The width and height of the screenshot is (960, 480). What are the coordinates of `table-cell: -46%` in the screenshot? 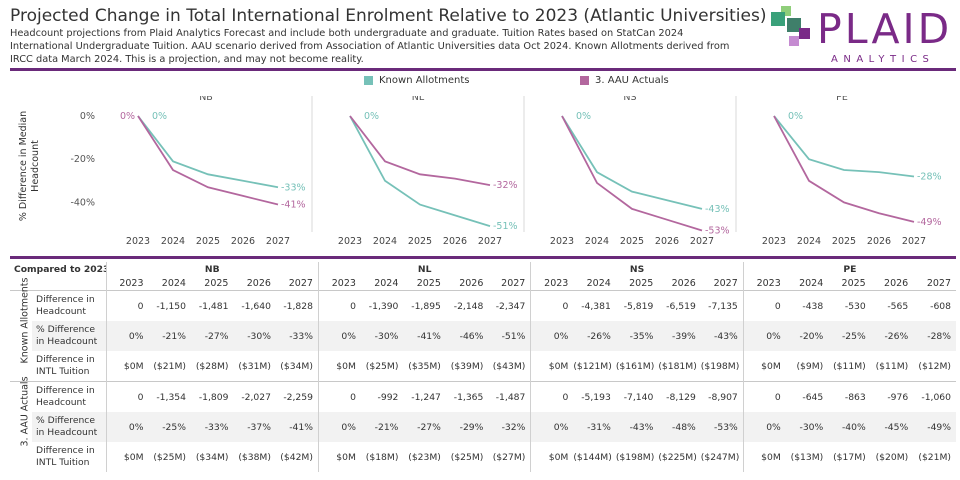 It's located at (467, 336).